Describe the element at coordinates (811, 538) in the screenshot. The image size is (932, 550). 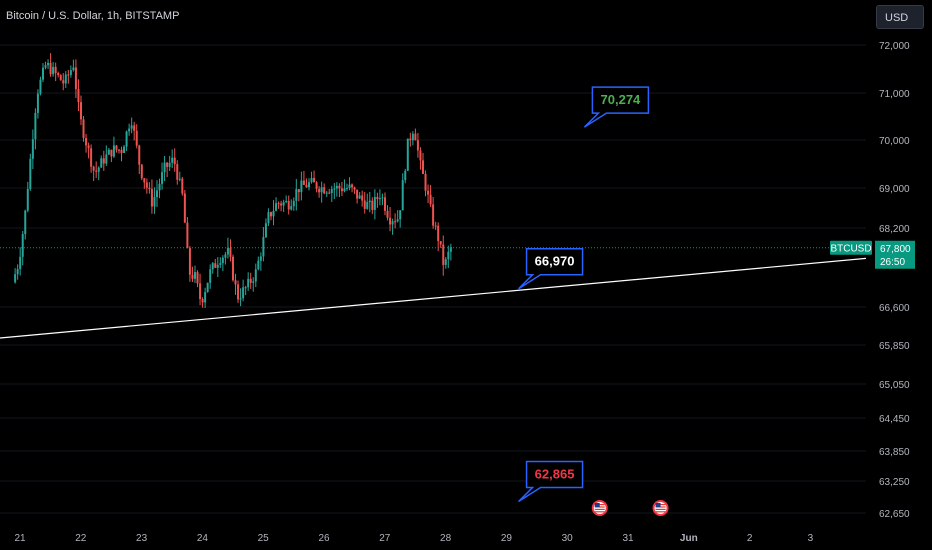
I see `x-tick-label: 3` at that location.